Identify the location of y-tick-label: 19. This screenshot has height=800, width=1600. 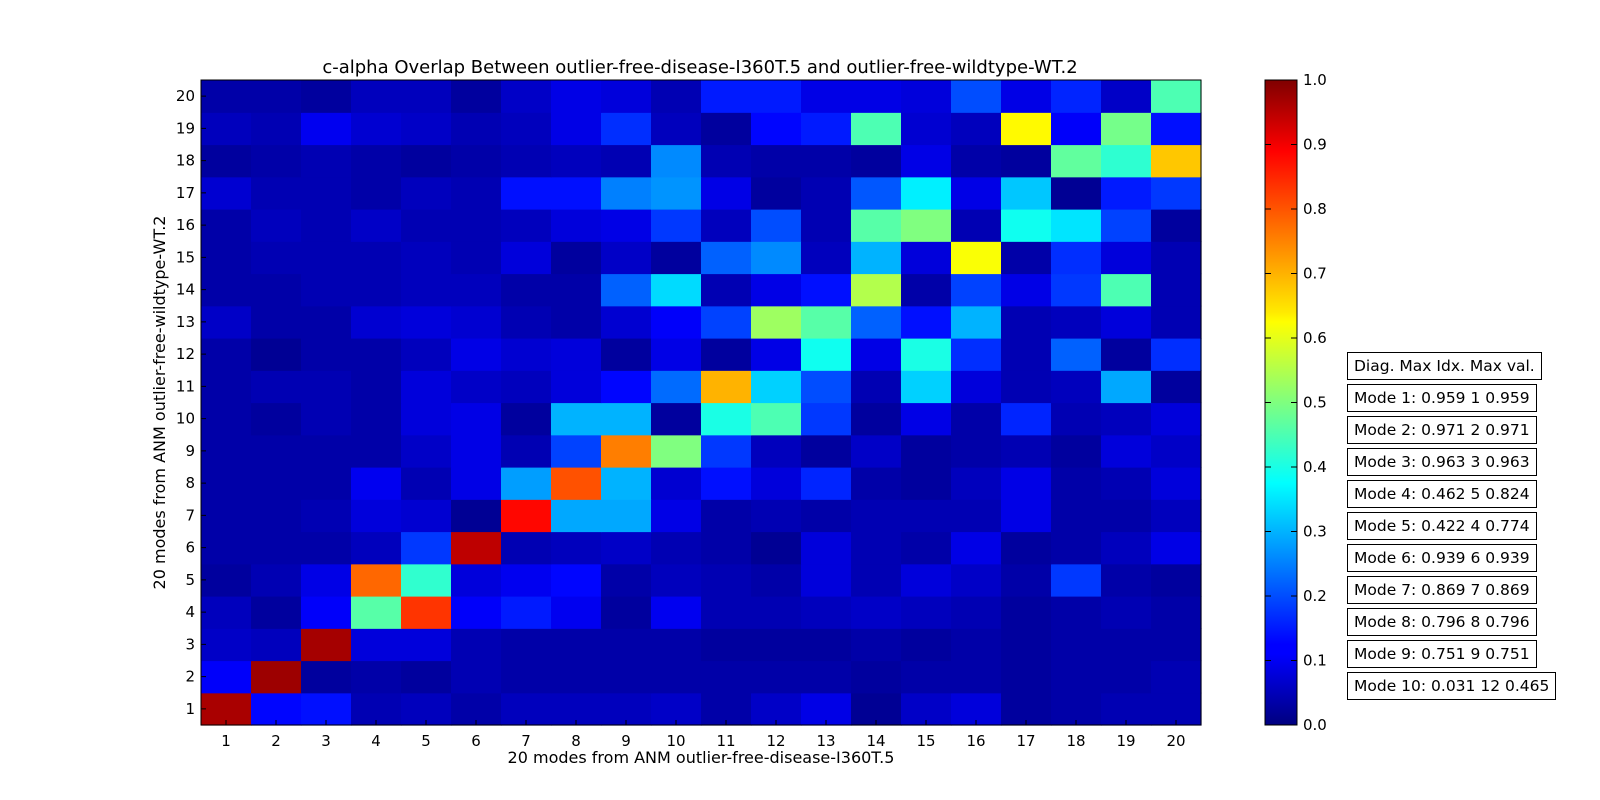
(185, 128).